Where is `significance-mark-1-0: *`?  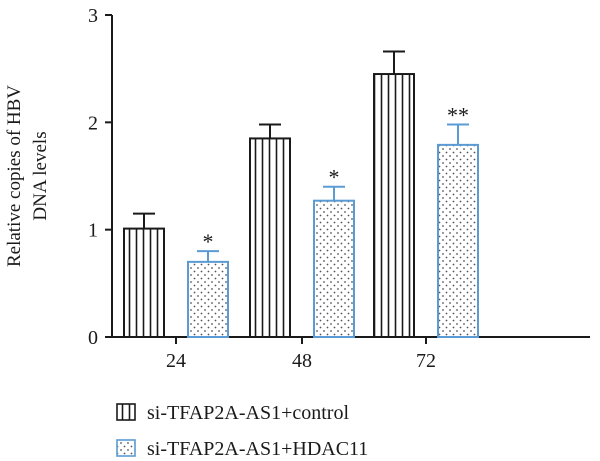
significance-mark-1-0: * is located at coordinates (208, 241).